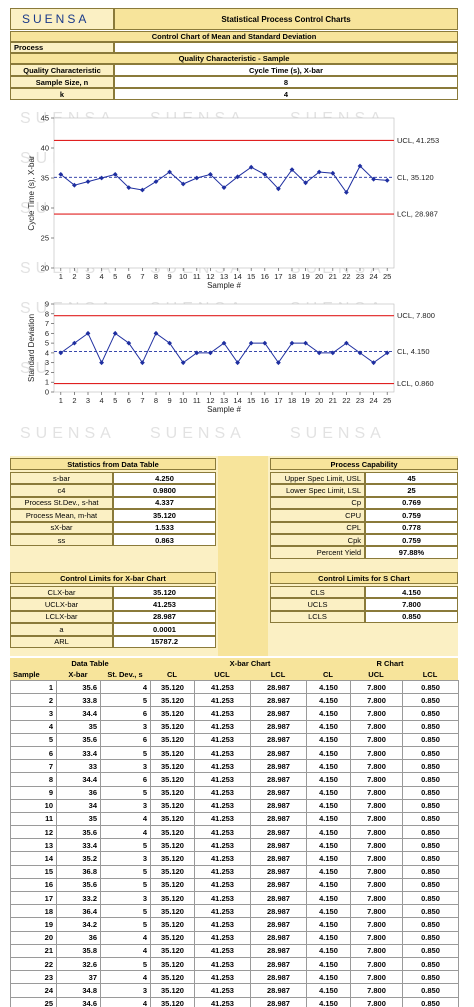 The height and width of the screenshot is (1007, 474). I want to click on table-cell: 35.8, so click(78, 950).